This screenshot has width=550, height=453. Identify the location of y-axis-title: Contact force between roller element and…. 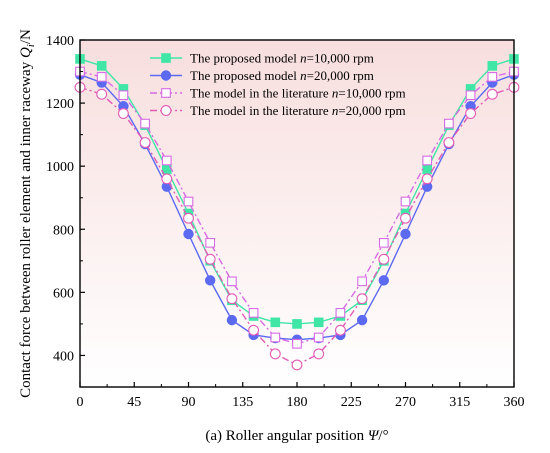
(27, 213).